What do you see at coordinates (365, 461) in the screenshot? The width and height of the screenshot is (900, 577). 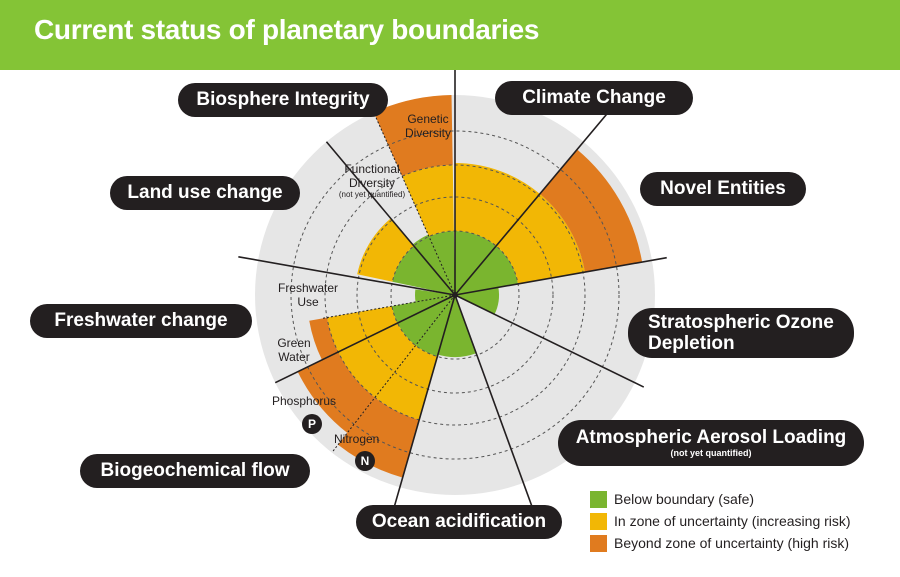 I see `nitrogen-badge-icon: N` at bounding box center [365, 461].